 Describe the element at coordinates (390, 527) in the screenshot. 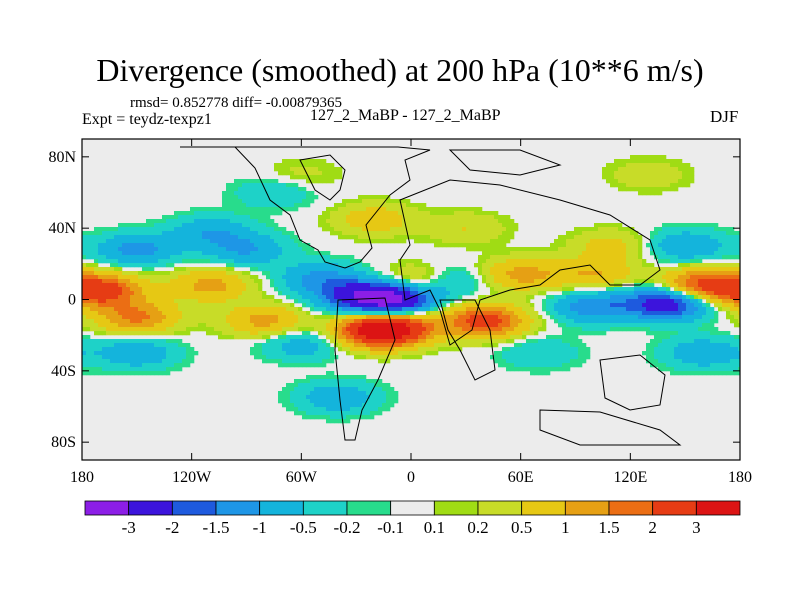

I see `colorbar-label: -0.1` at that location.